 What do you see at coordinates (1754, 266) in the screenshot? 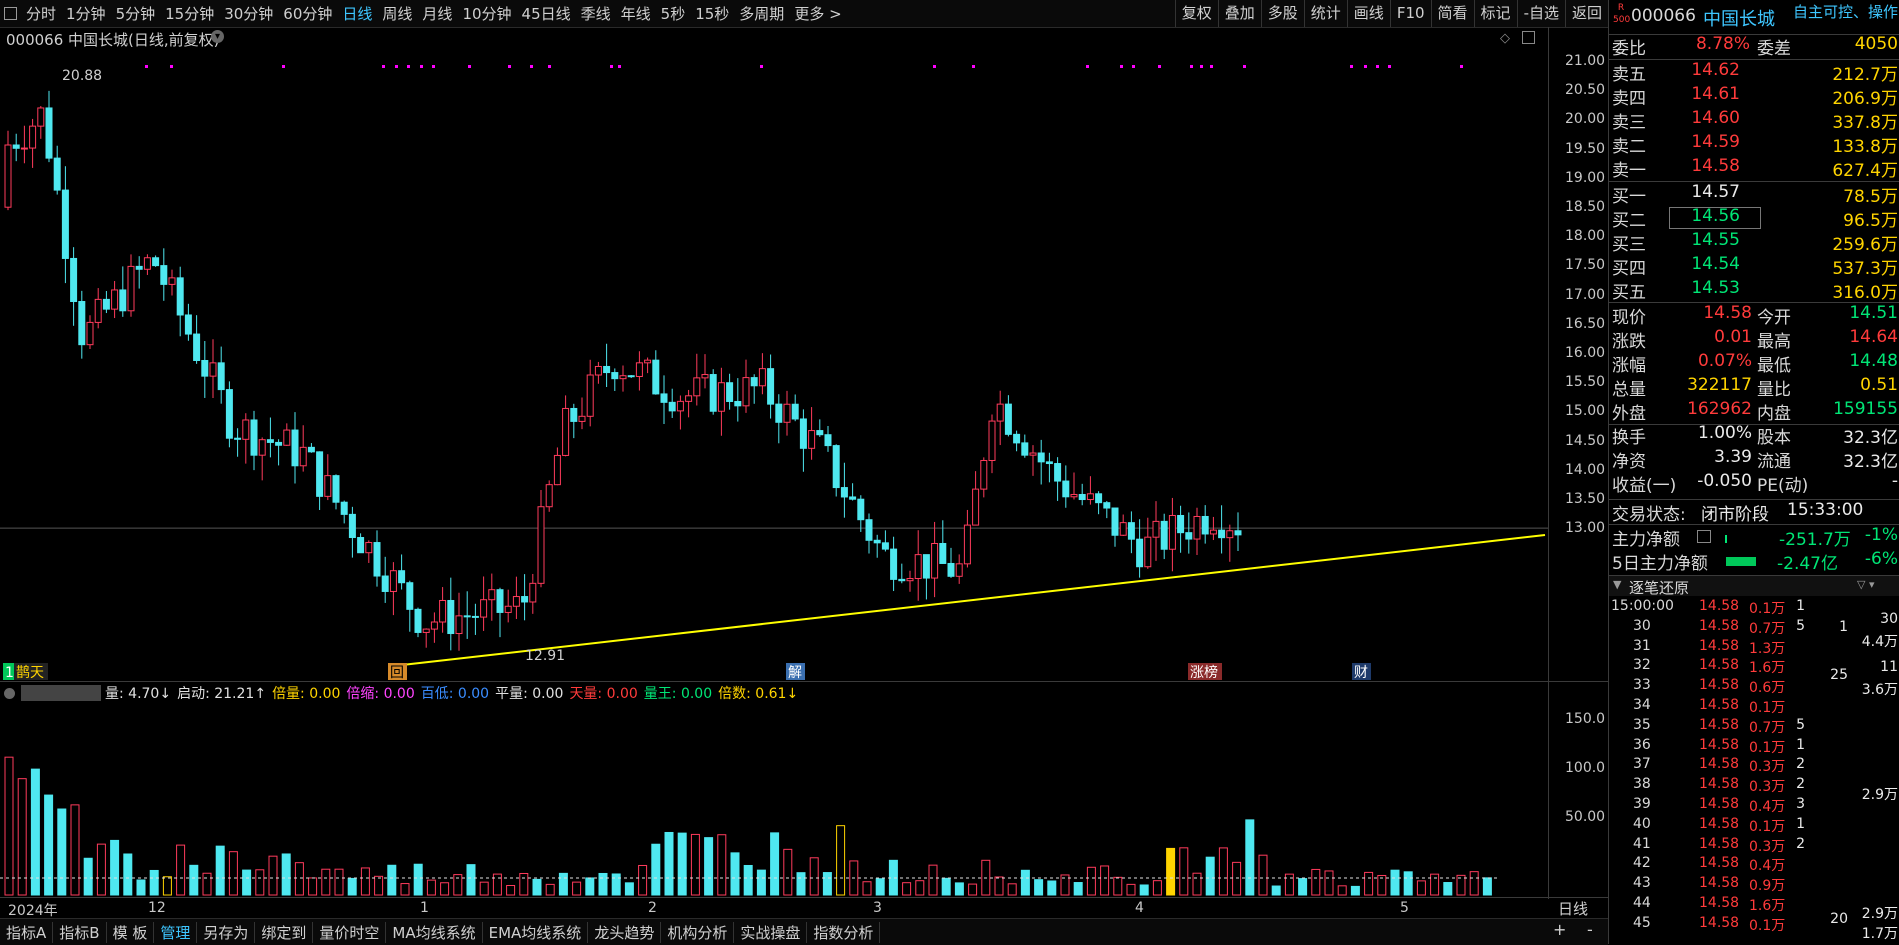
I see `bid-row: 买四 14.54 537.3万` at bounding box center [1754, 266].